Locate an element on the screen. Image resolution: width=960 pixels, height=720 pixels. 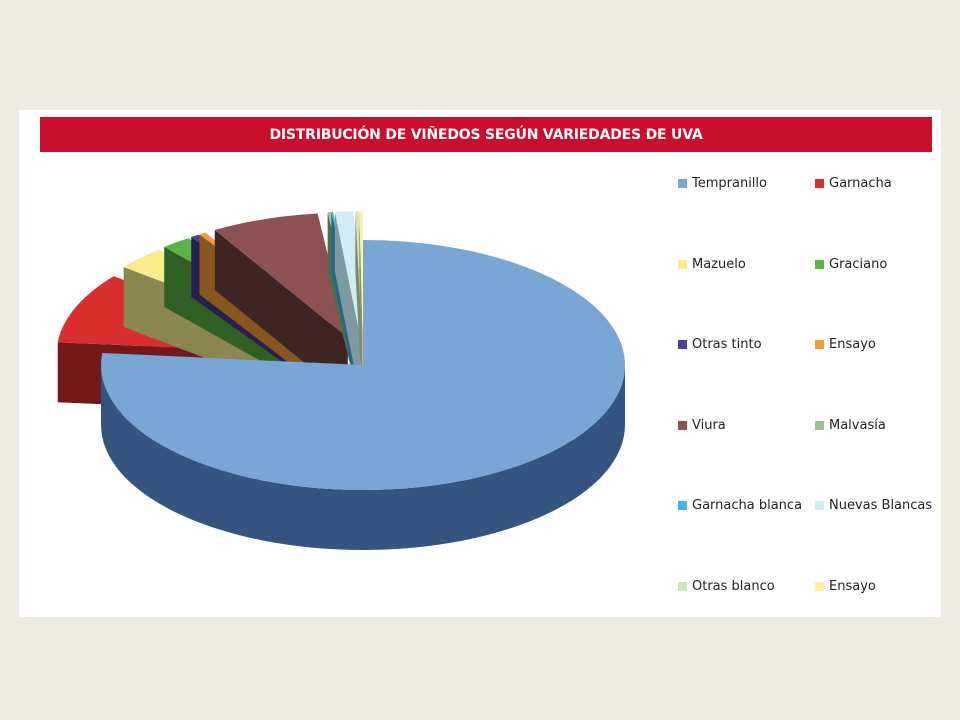
legend-entry: Otras blanco is located at coordinates (746, 586).